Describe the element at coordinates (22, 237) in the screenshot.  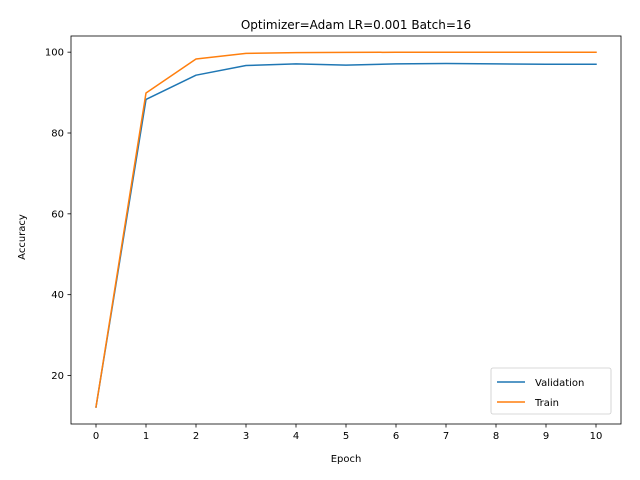
I see `y-axis-label: Accuracy` at that location.